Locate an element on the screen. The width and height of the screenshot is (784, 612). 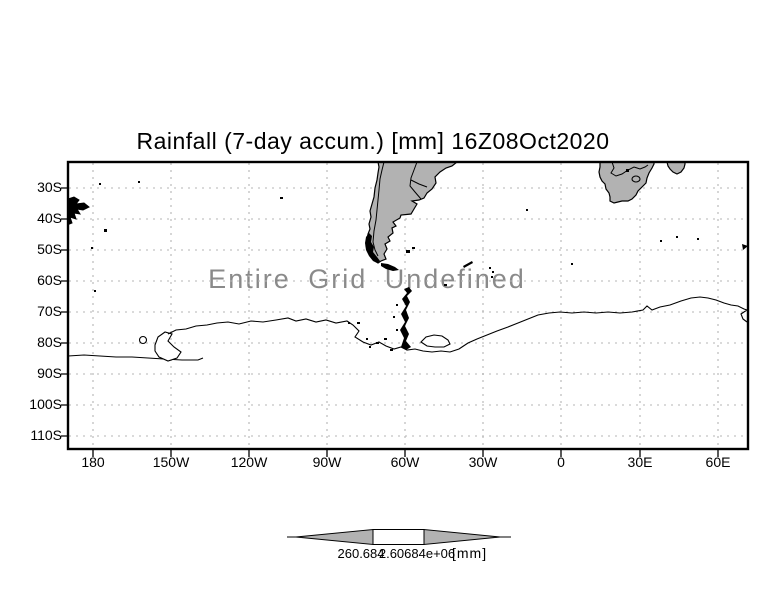
colorbar-left-arrow is located at coordinates (334, 537).